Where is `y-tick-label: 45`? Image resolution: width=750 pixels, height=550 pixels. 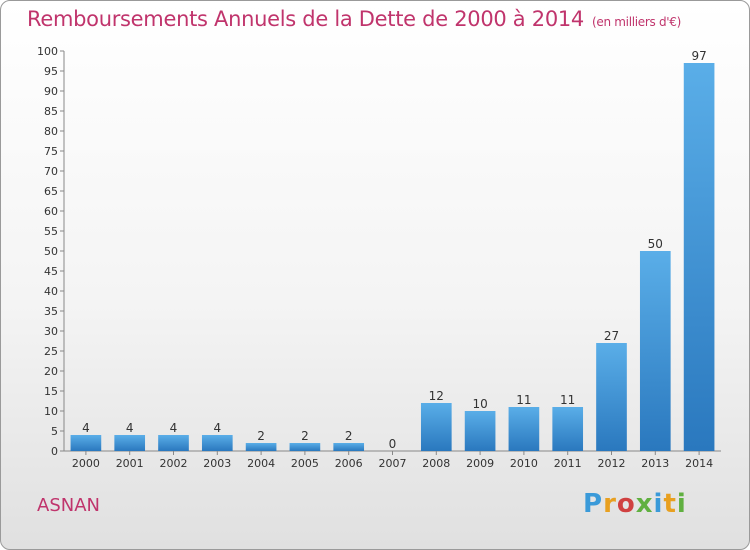 y-tick-label: 45 is located at coordinates (51, 271).